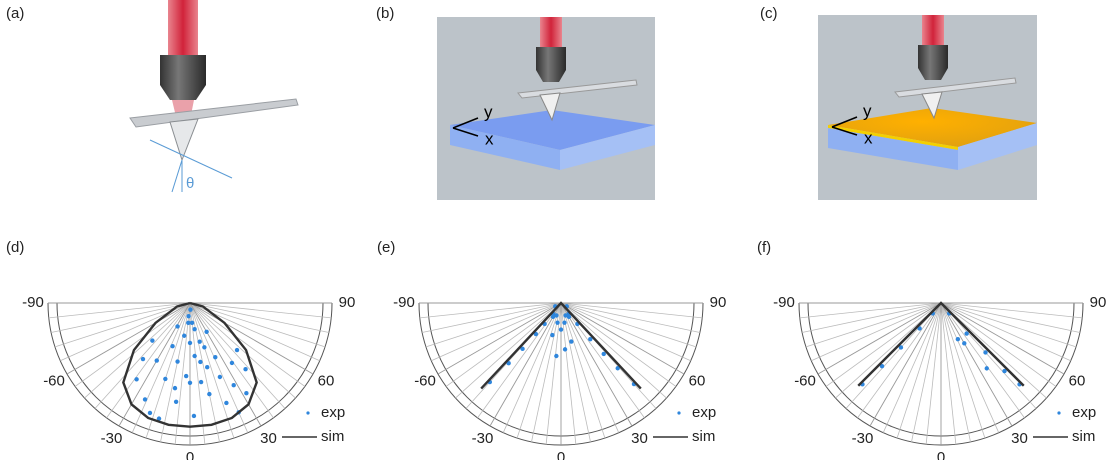  I want to click on axis-label: x, so click(489, 138).